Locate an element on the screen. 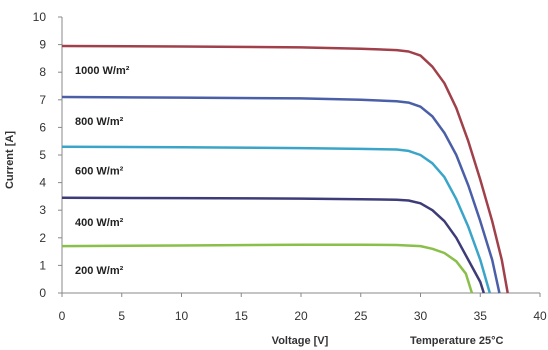 The height and width of the screenshot is (350, 548). y-tick-label: 5 is located at coordinates (42, 155).